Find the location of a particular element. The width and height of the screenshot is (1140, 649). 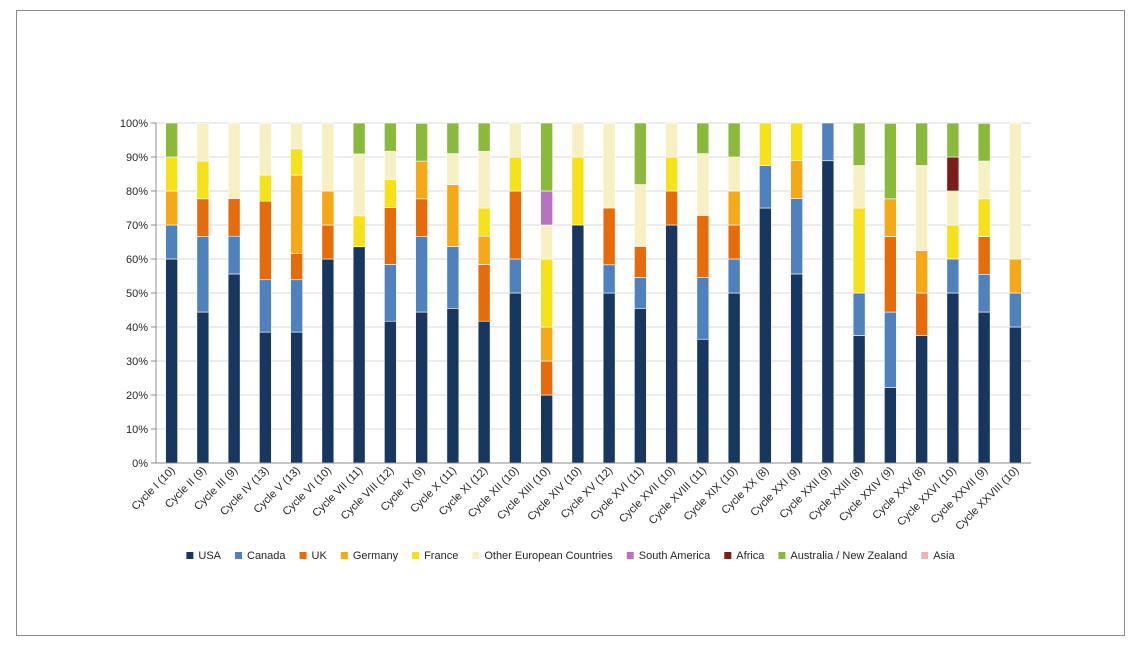

legend-label: USA is located at coordinates (209, 556).